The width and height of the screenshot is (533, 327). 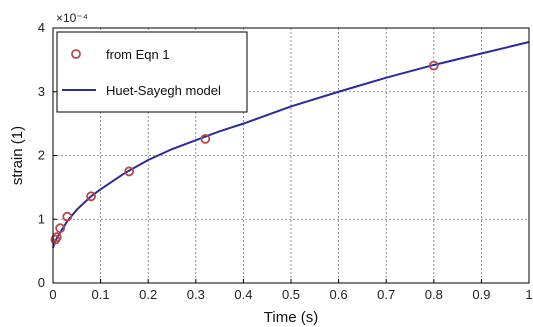 I want to click on x-axis-label: Time (s), so click(x=291, y=317).